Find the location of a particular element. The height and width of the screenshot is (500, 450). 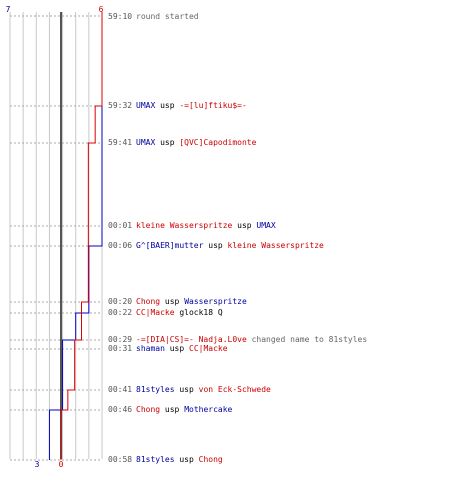

event-text: Chong usp Wasserspritze is located at coordinates (191, 301).